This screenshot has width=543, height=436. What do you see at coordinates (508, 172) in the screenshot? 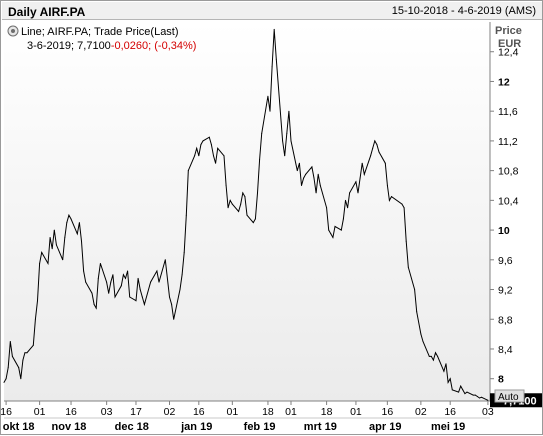
I see `y-tick-label: 10,8` at bounding box center [508, 172].